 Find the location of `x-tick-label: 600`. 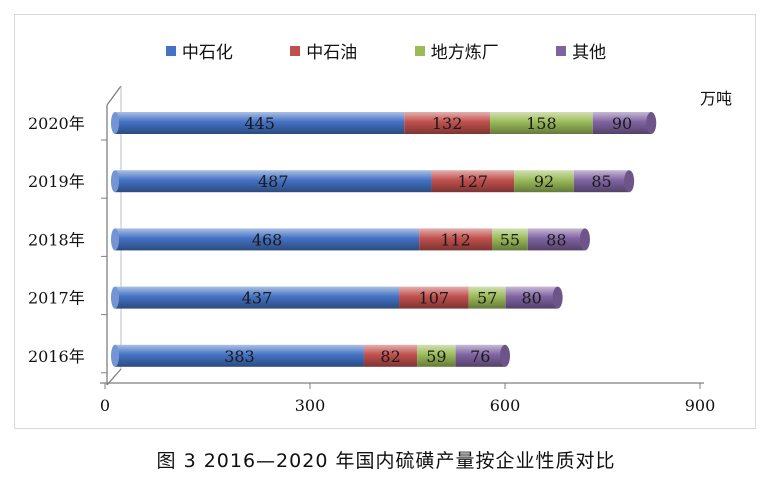

x-tick-label: 600 is located at coordinates (505, 405).